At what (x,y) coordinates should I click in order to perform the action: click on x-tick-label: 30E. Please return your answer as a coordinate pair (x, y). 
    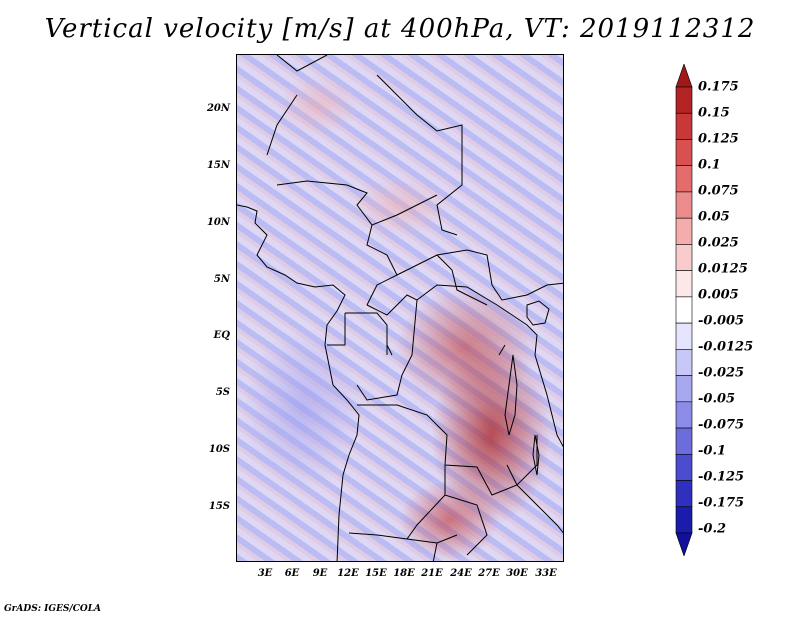
    Looking at the image, I should click on (517, 573).